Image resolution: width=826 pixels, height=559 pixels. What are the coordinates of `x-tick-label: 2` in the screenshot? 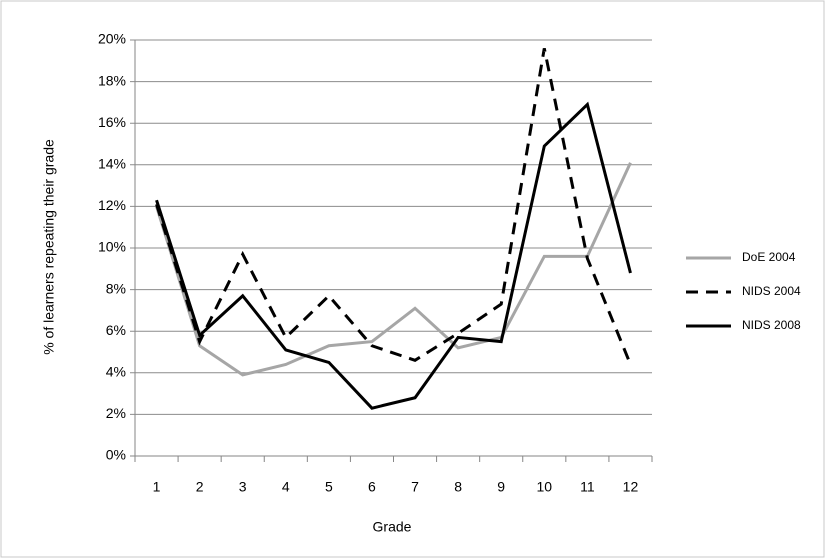 It's located at (200, 487).